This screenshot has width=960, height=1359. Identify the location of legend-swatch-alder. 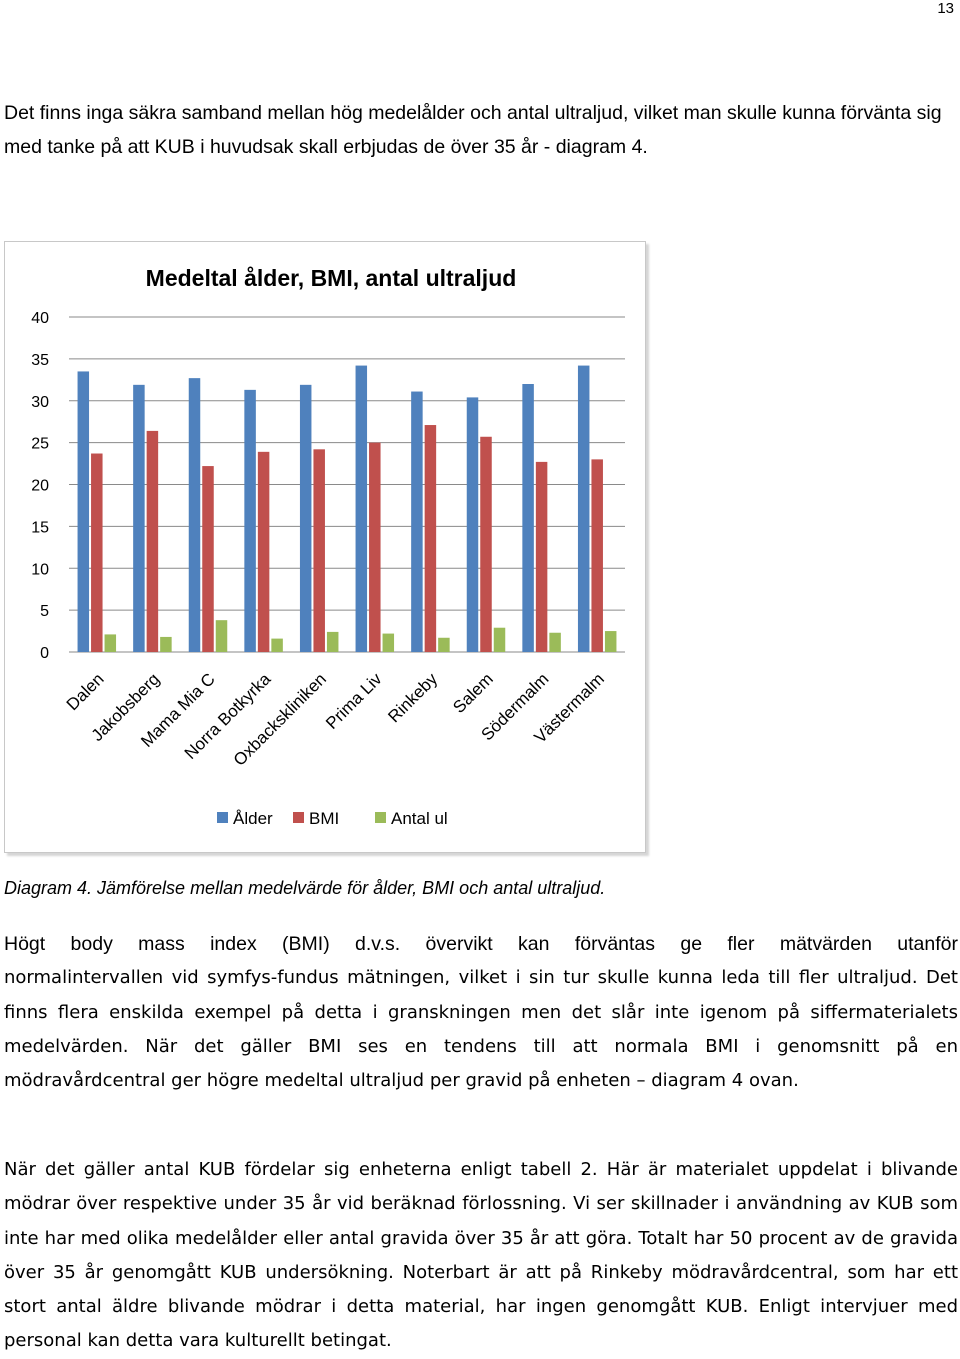
(222, 817).